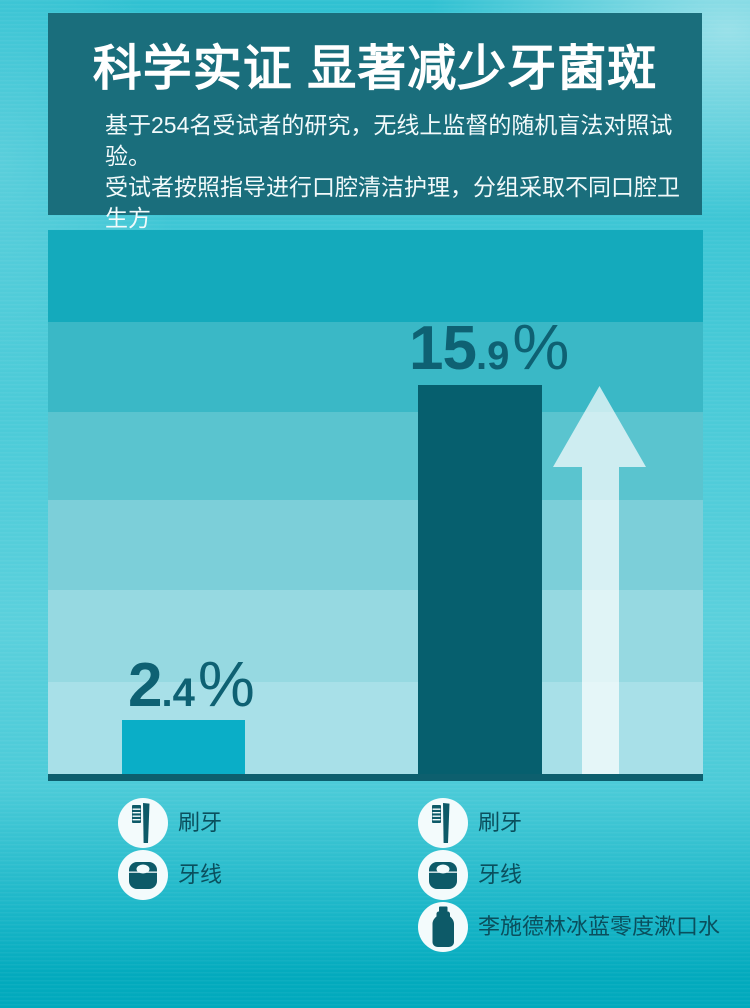 The image size is (750, 1008). What do you see at coordinates (375, 69) in the screenshot?
I see `page-title: 科学实证 显著减少牙菌斑` at bounding box center [375, 69].